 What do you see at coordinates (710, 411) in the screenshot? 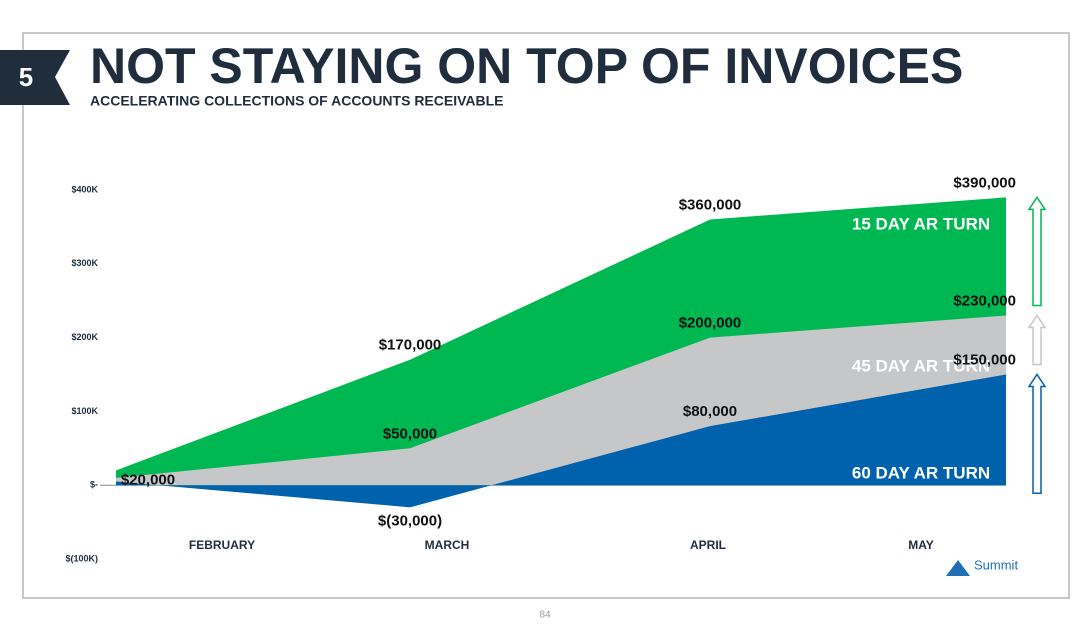
I see `data-label: $80,000` at bounding box center [710, 411].